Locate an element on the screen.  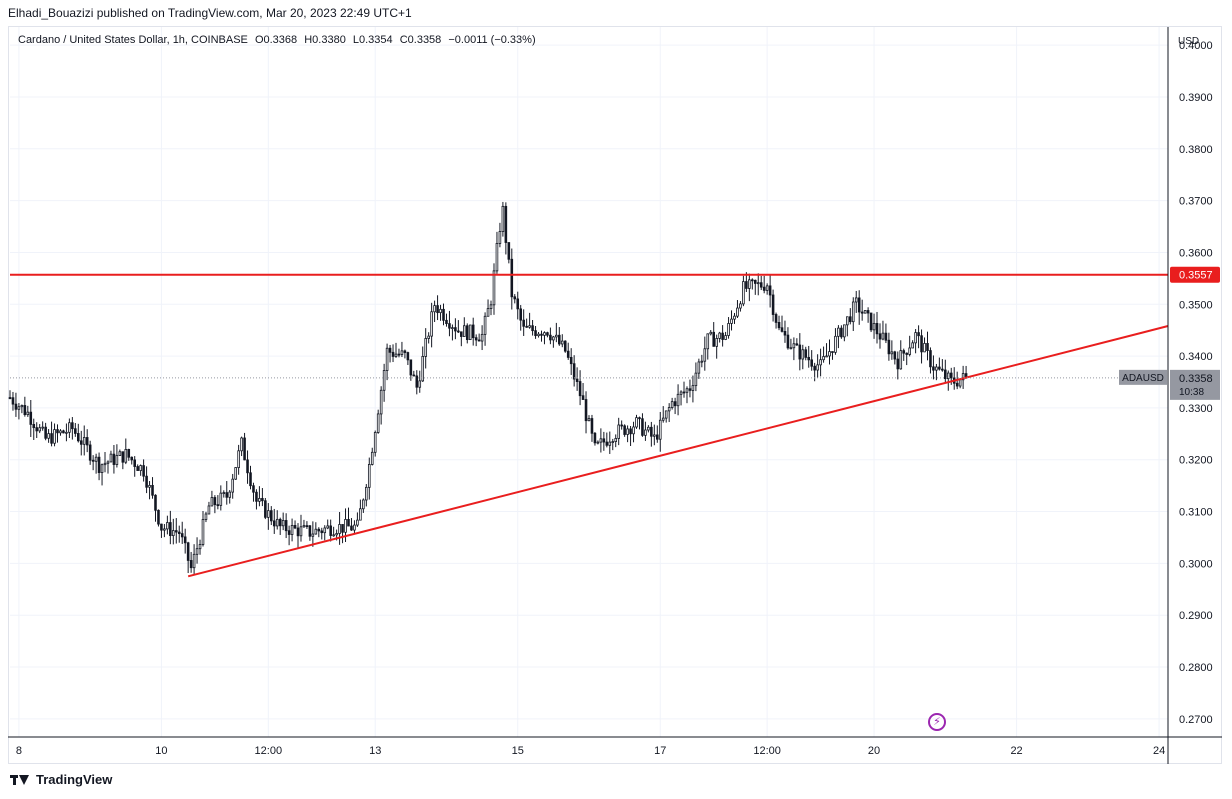
x-tick-label: 12:00 is located at coordinates (767, 751).